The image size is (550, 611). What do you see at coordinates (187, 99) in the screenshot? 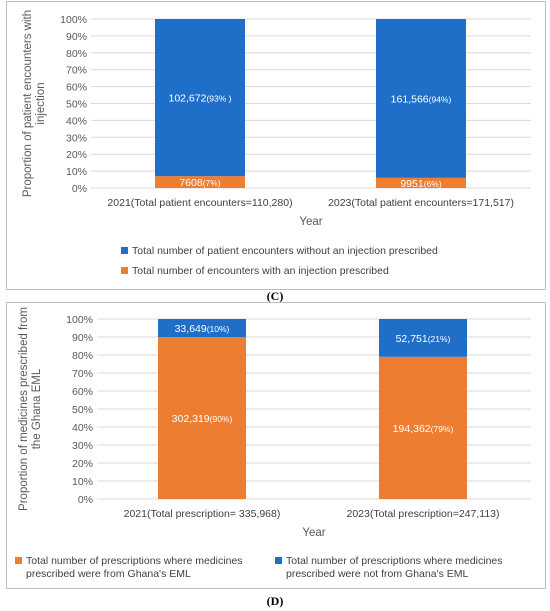
I see `chart-c-data-label-count: 102,672` at bounding box center [187, 99].